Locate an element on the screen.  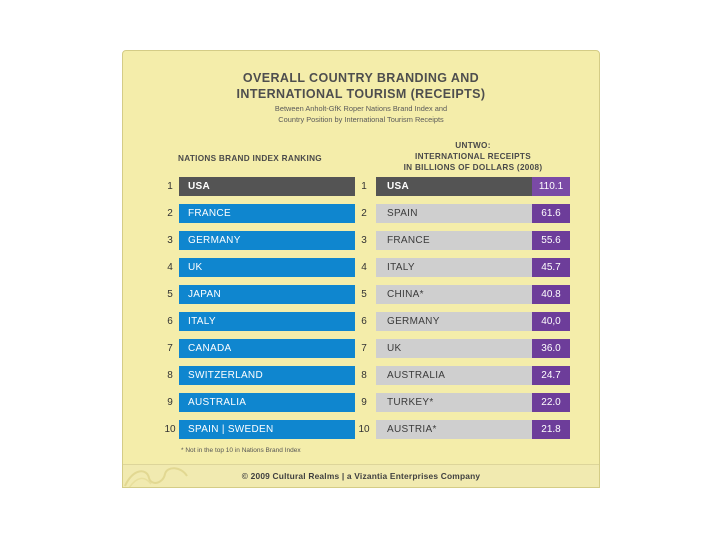
receipts-country: SPAIN is located at coordinates (454, 213).